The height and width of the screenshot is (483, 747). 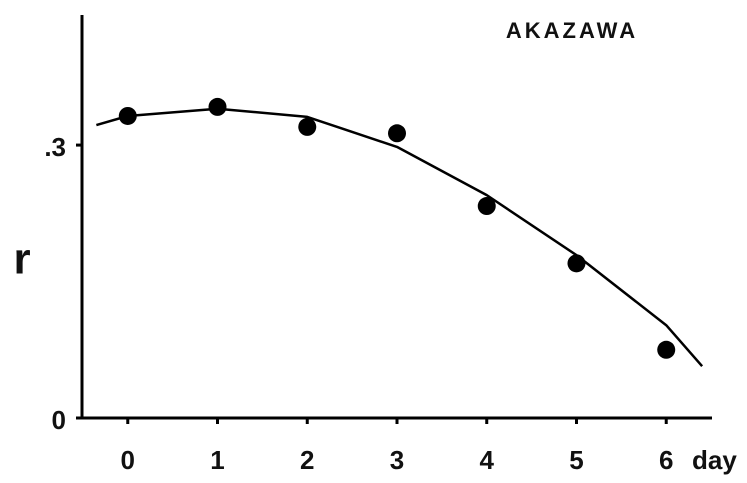 What do you see at coordinates (666, 460) in the screenshot?
I see `x-tick-label: 6` at bounding box center [666, 460].